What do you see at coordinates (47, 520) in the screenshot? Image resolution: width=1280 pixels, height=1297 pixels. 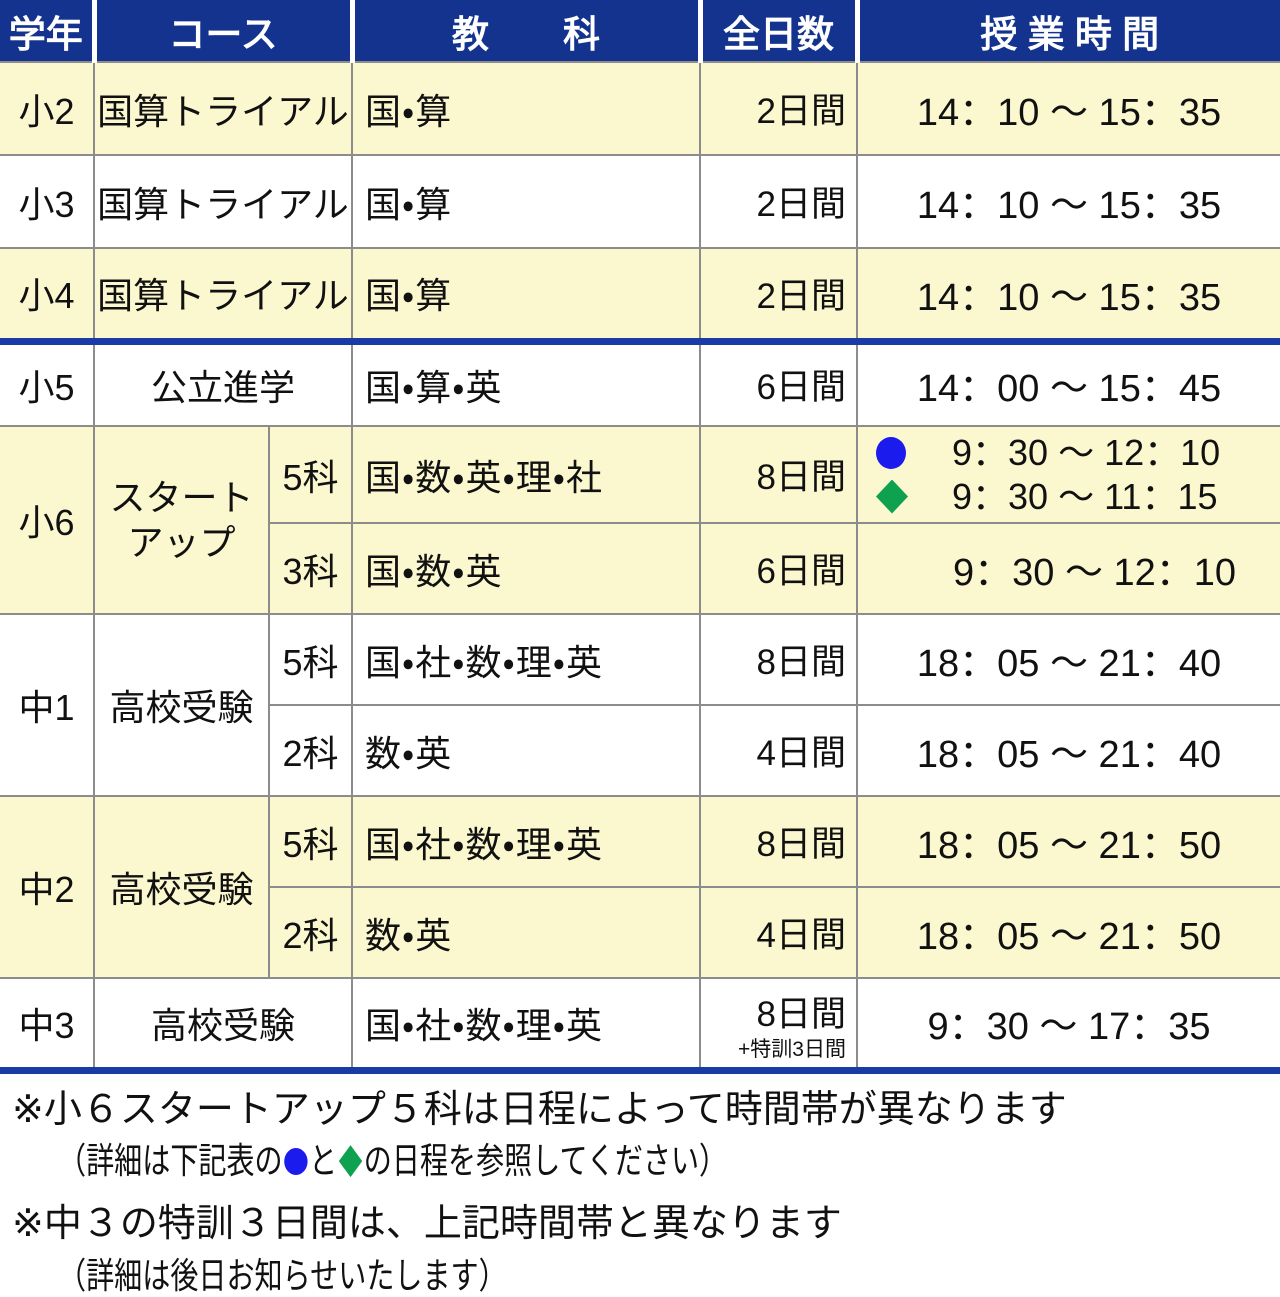 I see `grade-cell: 小6` at bounding box center [47, 520].